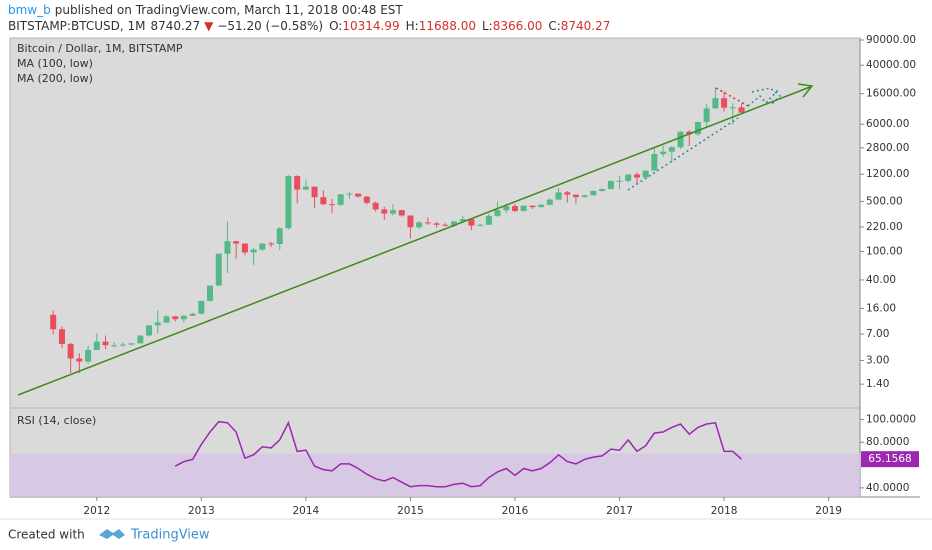  What do you see at coordinates (877, 334) in the screenshot?
I see `y-tick-label: 7.00` at bounding box center [877, 334].